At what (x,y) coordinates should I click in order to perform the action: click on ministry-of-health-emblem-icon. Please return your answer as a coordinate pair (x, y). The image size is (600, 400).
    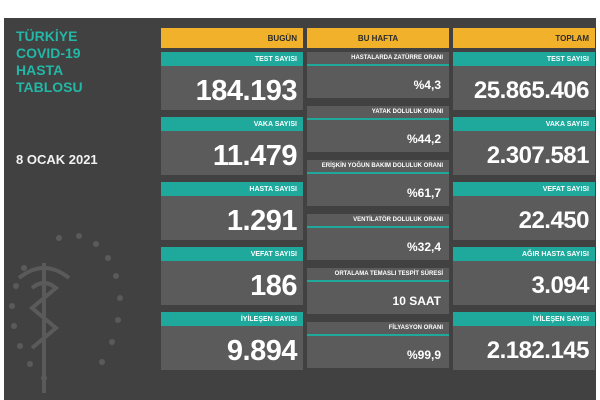
    Looking at the image, I should click on (66, 313).